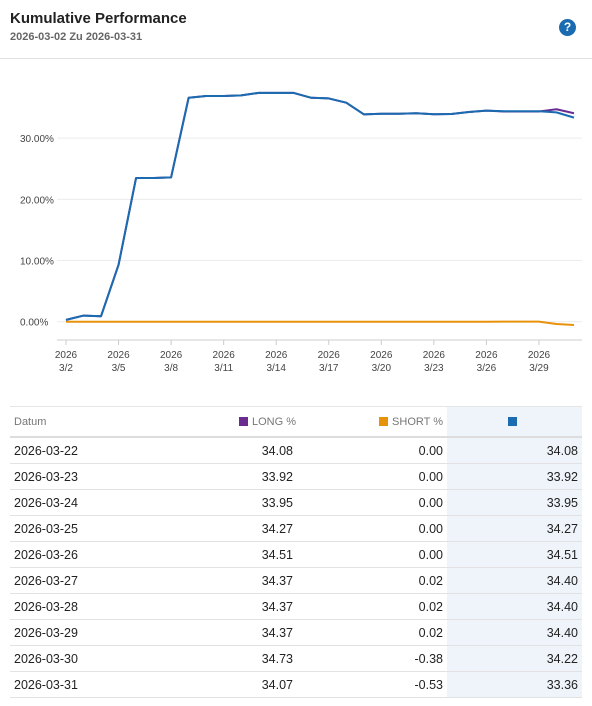 This screenshot has width=592, height=706. I want to click on table-cell: 2026-03-27, so click(92, 580).